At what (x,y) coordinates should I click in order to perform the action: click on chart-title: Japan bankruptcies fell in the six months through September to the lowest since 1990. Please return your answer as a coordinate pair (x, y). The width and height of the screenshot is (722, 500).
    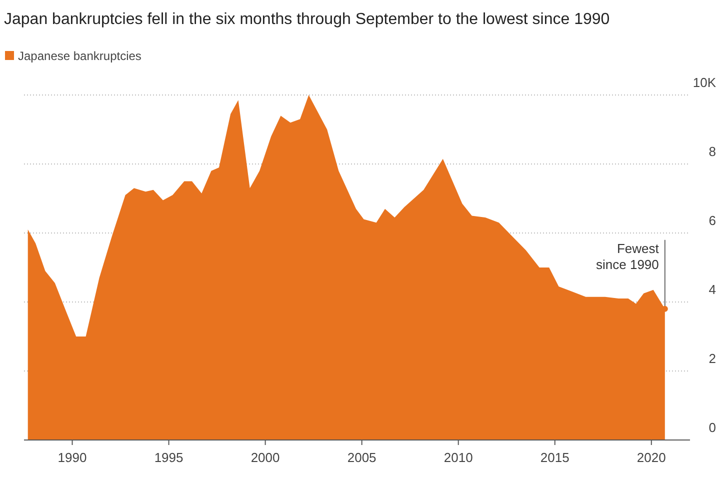
    Looking at the image, I should click on (307, 19).